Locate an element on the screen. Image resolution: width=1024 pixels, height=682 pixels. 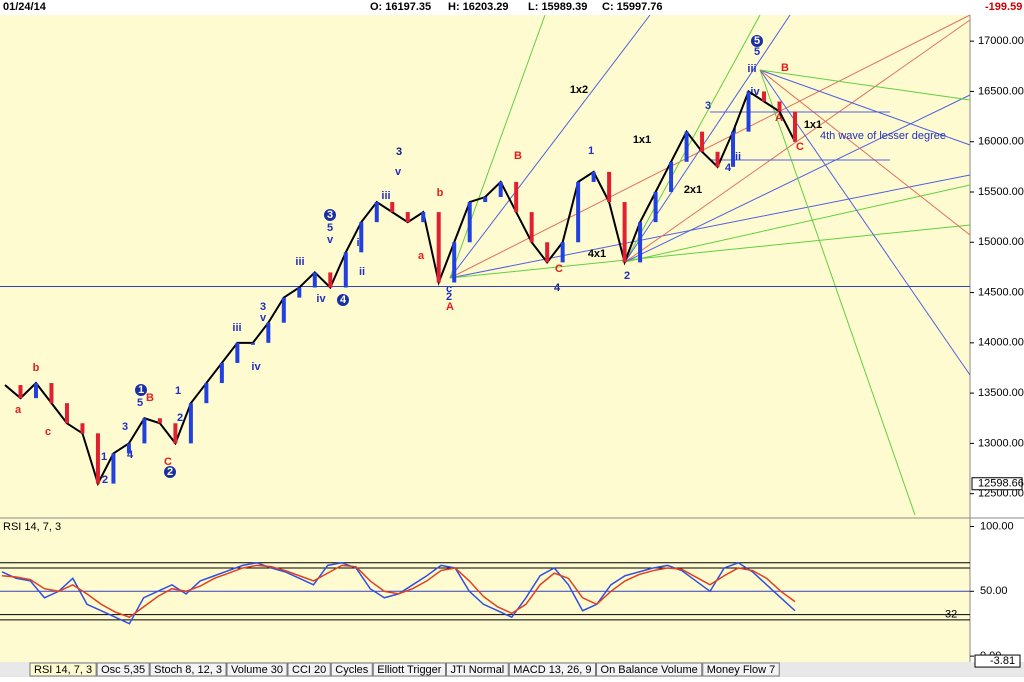
marker-box is located at coordinates (997, 484).